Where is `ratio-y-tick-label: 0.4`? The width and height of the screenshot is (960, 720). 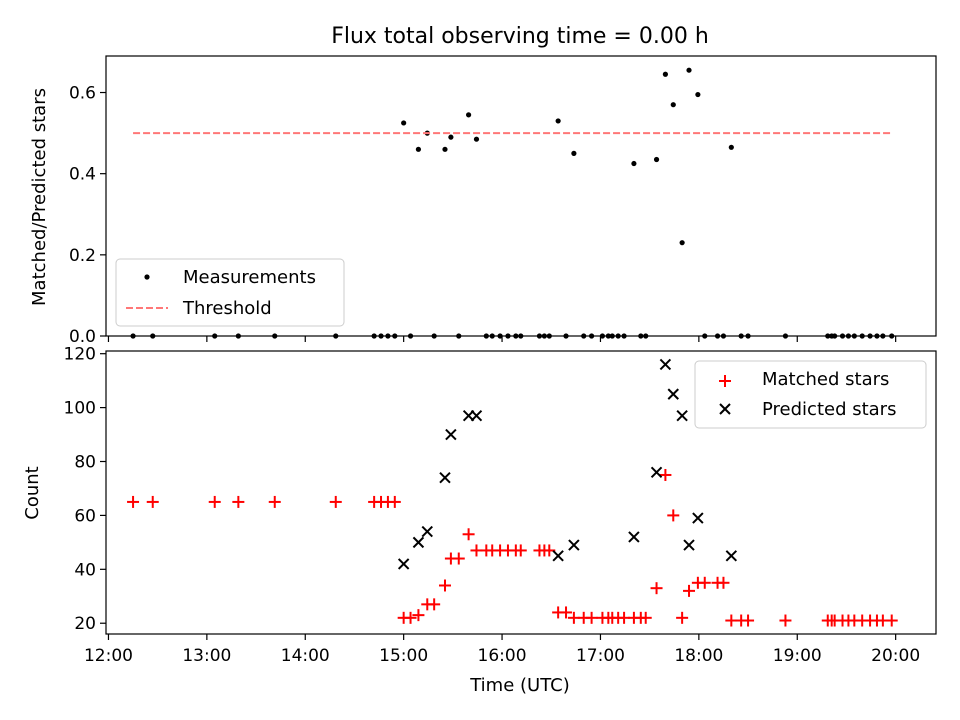 ratio-y-tick-label: 0.4 is located at coordinates (82, 175).